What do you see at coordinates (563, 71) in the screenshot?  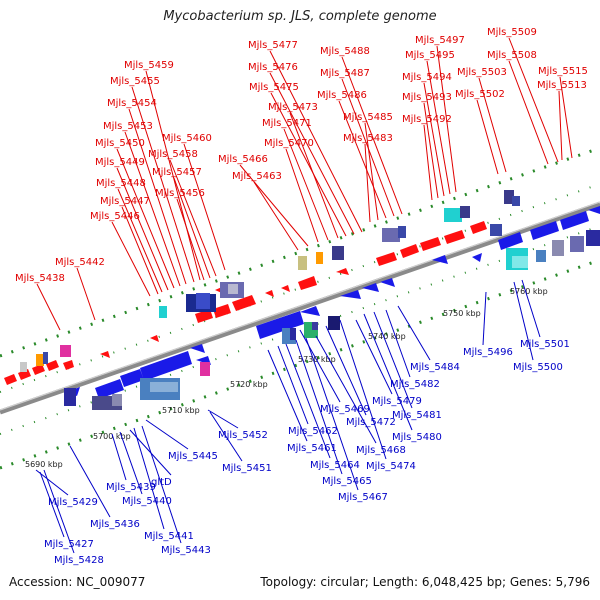 I see `gene-label-top: Mjls_5515` at bounding box center [563, 71].